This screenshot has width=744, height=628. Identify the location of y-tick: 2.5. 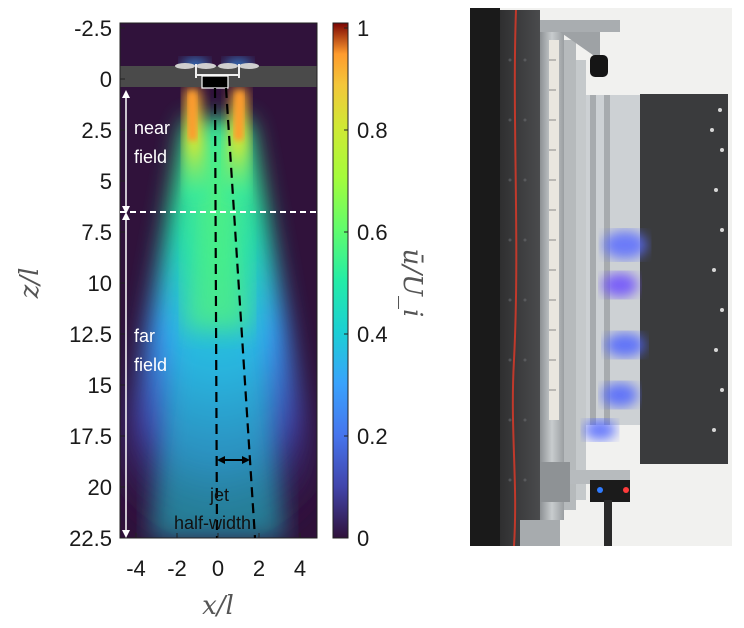
(96, 130).